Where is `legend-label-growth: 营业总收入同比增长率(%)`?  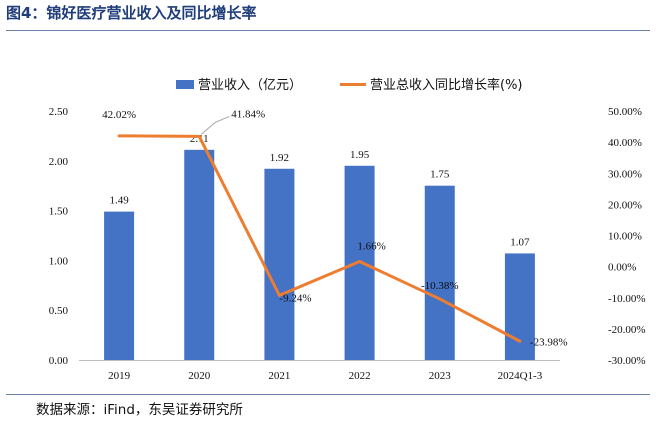
legend-label-growth: 营业总收入同比增长率(%) is located at coordinates (446, 85).